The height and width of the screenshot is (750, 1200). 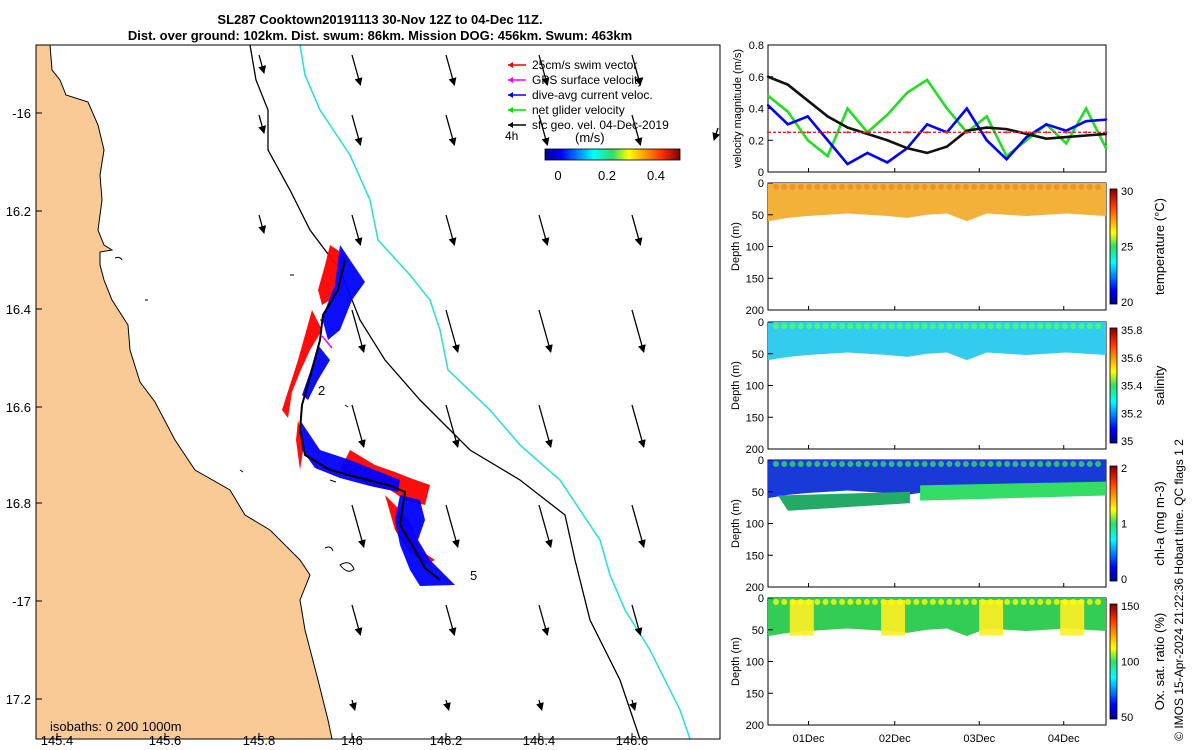 What do you see at coordinates (446, 740) in the screenshot?
I see `lon-tick-label: 146.2` at bounding box center [446, 740].